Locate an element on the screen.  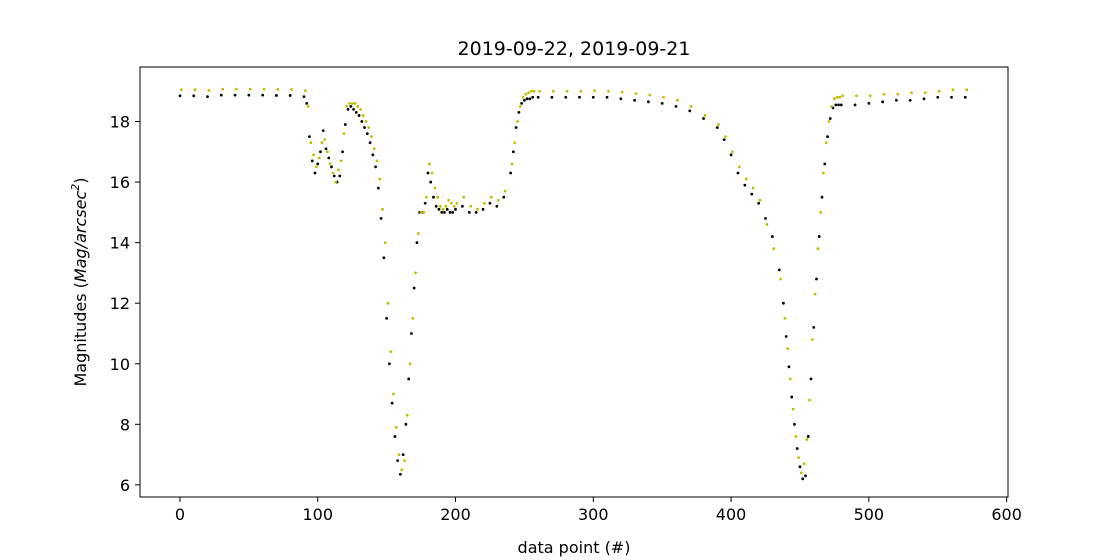
y-tick-label: 14 is located at coordinates (120, 243).